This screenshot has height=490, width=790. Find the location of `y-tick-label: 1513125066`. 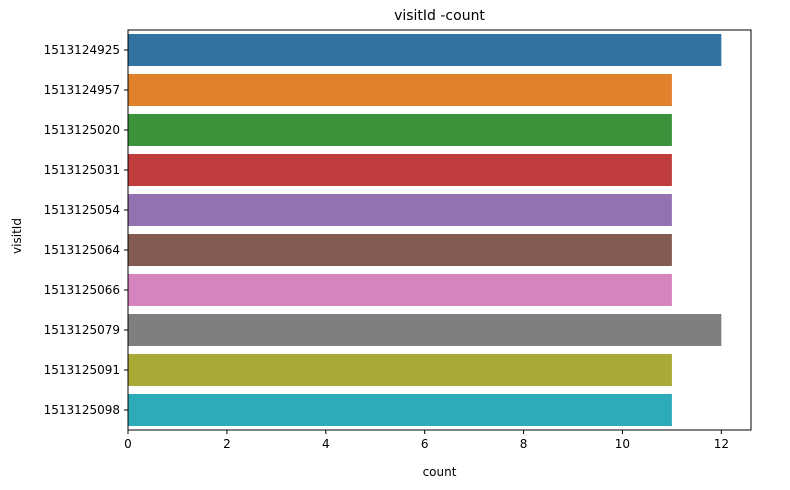

y-tick-label: 1513125066 is located at coordinates (82, 290).